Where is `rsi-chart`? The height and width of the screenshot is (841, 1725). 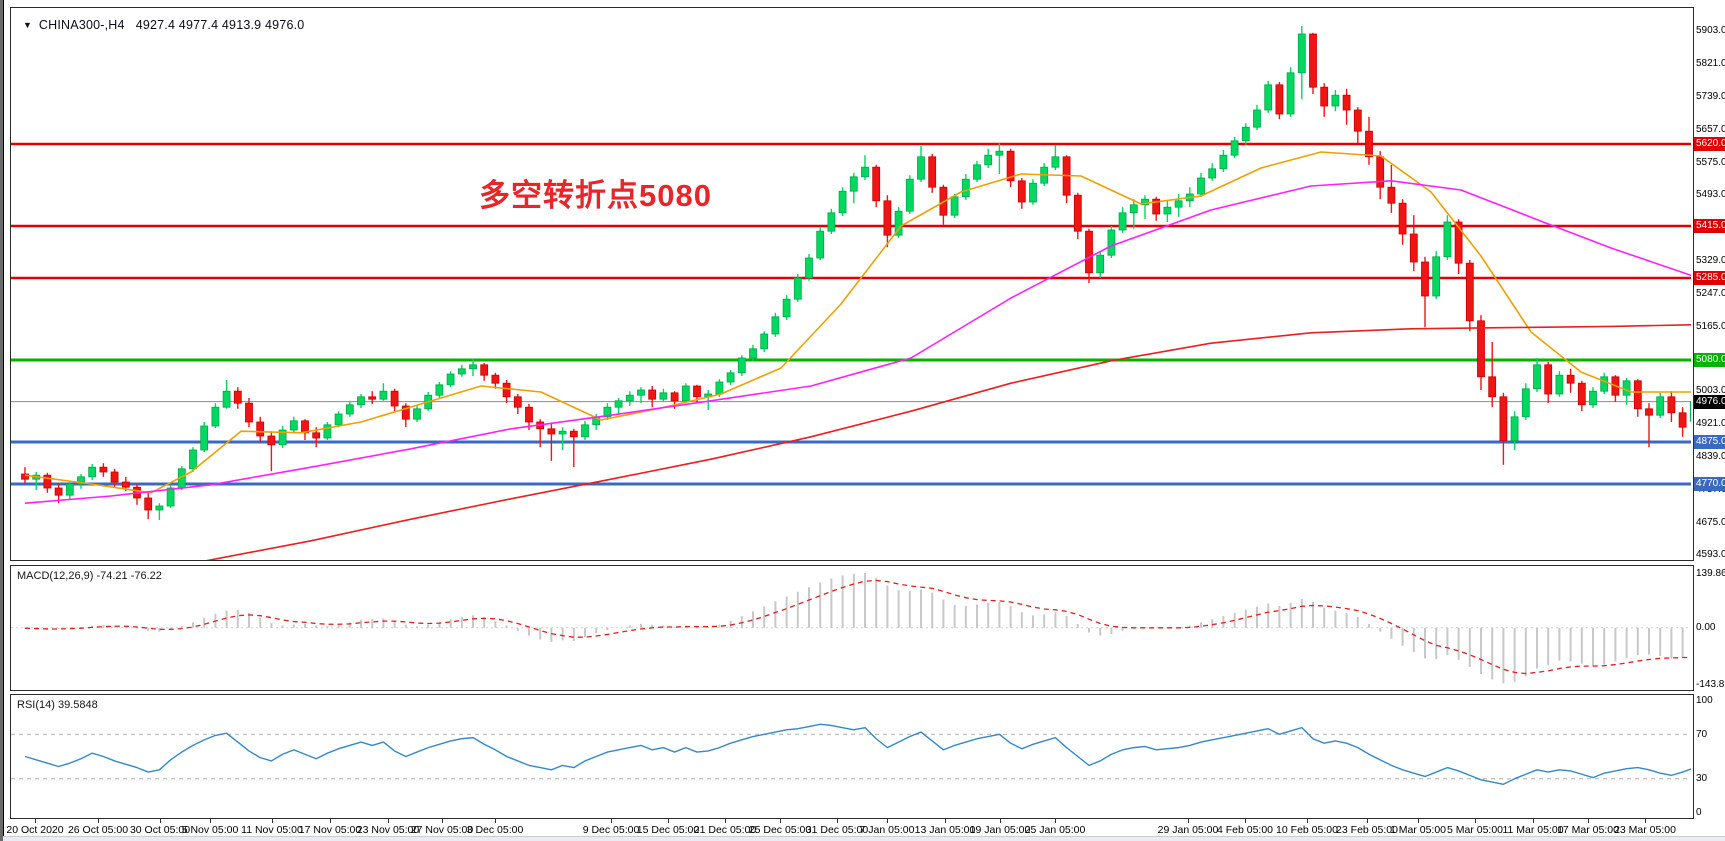
rsi-chart is located at coordinates (851, 756).